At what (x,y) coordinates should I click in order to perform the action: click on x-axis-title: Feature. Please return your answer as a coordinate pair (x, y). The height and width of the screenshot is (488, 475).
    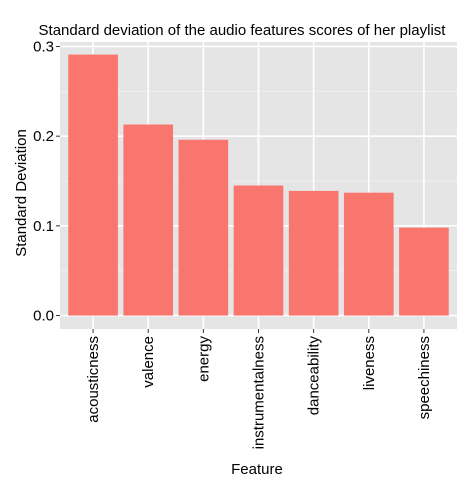
    Looking at the image, I should click on (257, 469).